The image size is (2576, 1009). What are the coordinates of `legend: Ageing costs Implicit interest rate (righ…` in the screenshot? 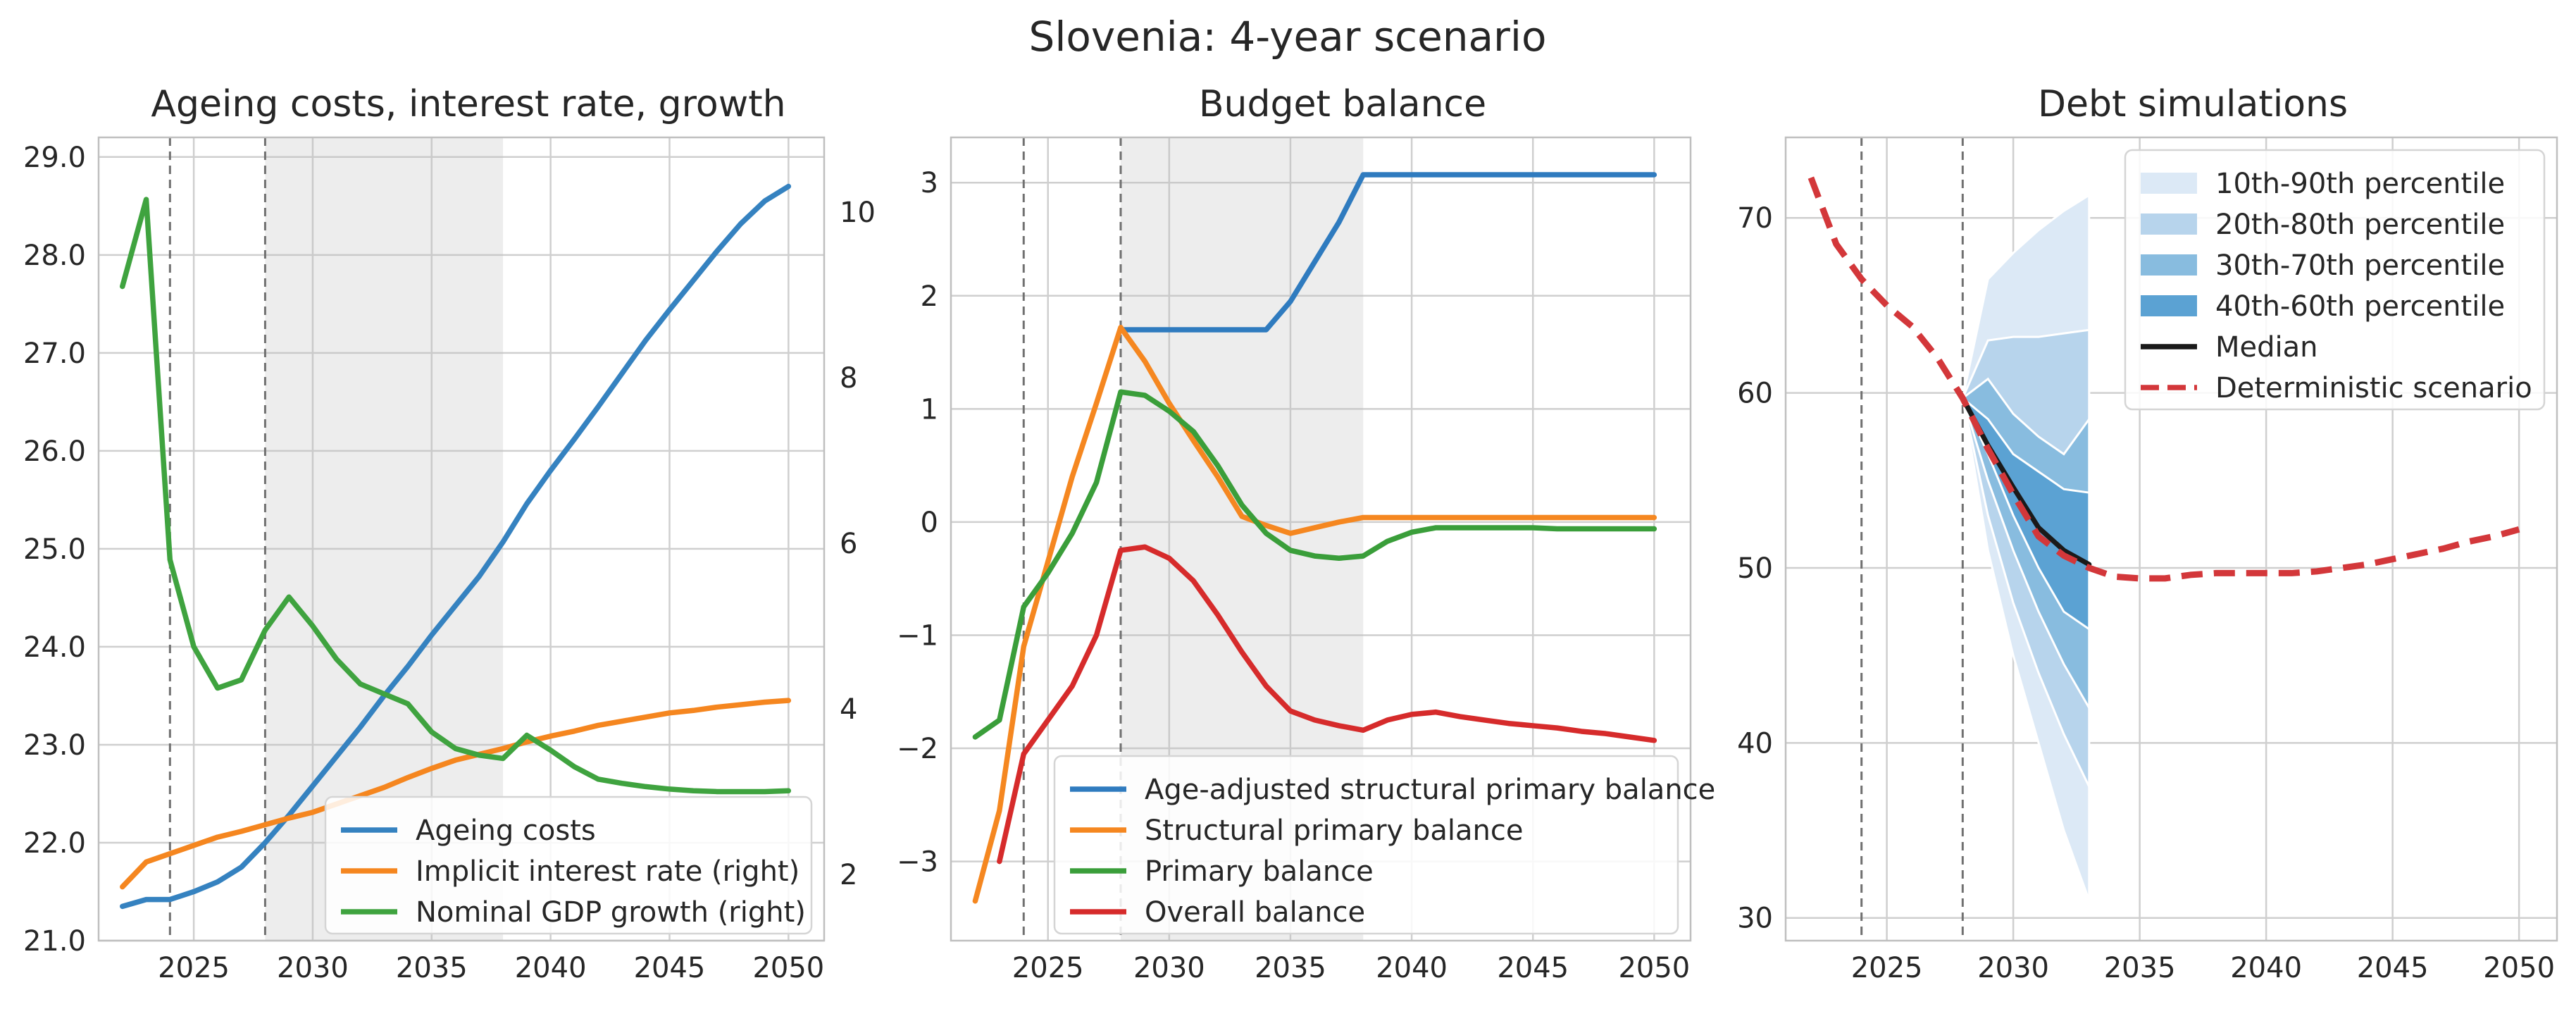 It's located at (568, 866).